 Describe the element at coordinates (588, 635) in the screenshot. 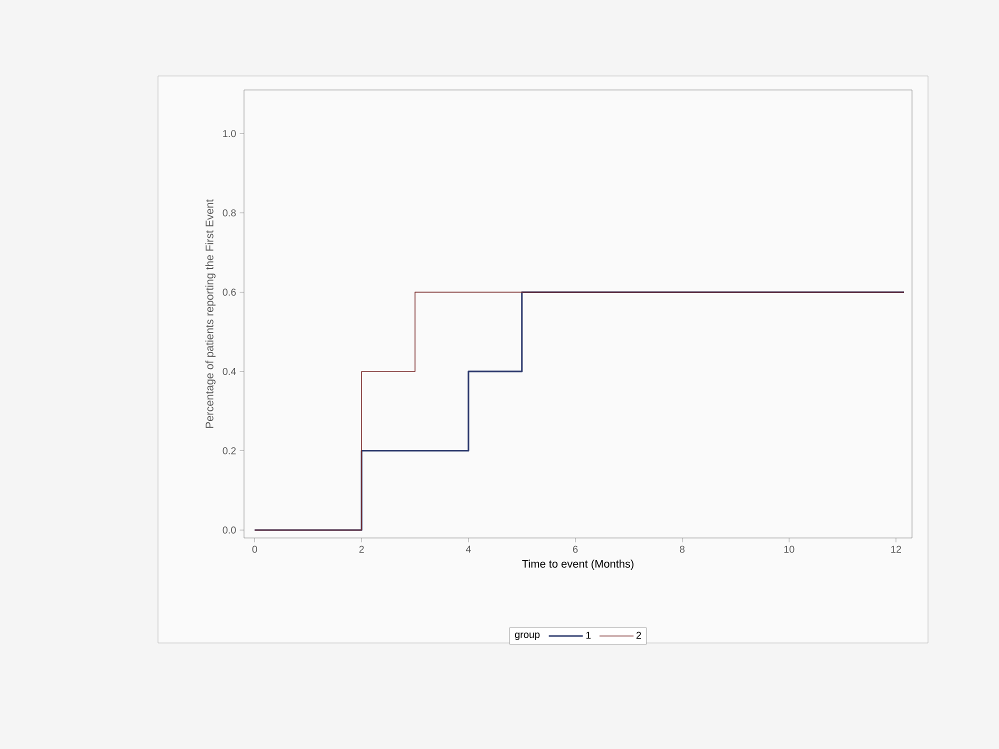

I see `legend-label: 1` at that location.